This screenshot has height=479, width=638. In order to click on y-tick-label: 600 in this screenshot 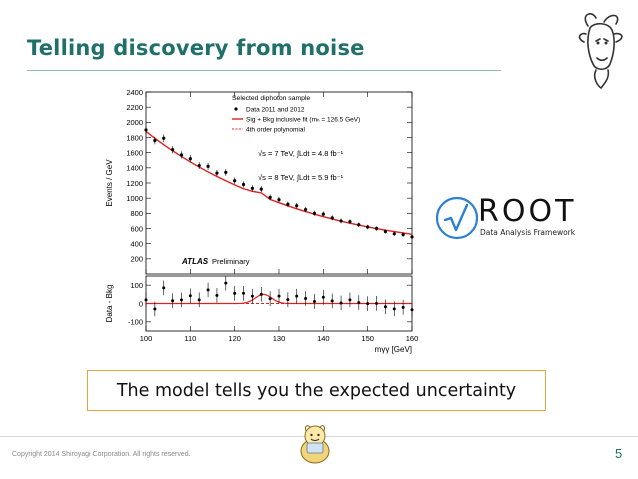, I will do `click(136, 228)`.